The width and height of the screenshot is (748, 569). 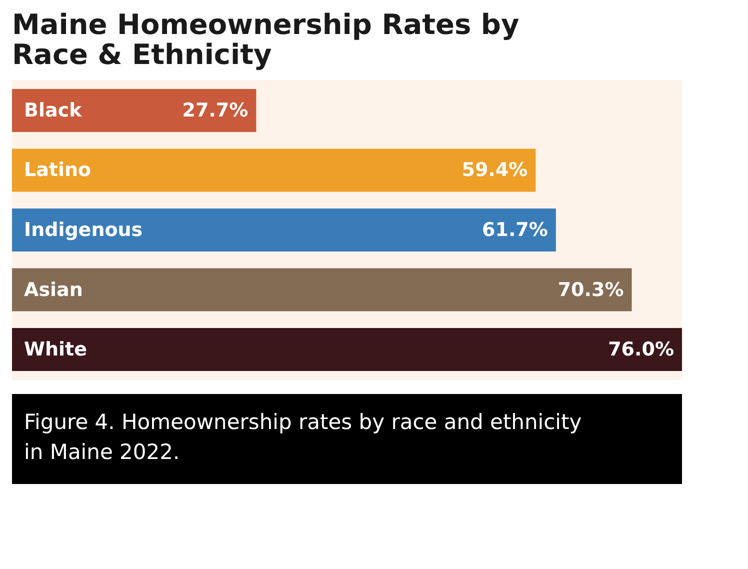 What do you see at coordinates (641, 349) in the screenshot?
I see `data-label: 76.0%` at bounding box center [641, 349].